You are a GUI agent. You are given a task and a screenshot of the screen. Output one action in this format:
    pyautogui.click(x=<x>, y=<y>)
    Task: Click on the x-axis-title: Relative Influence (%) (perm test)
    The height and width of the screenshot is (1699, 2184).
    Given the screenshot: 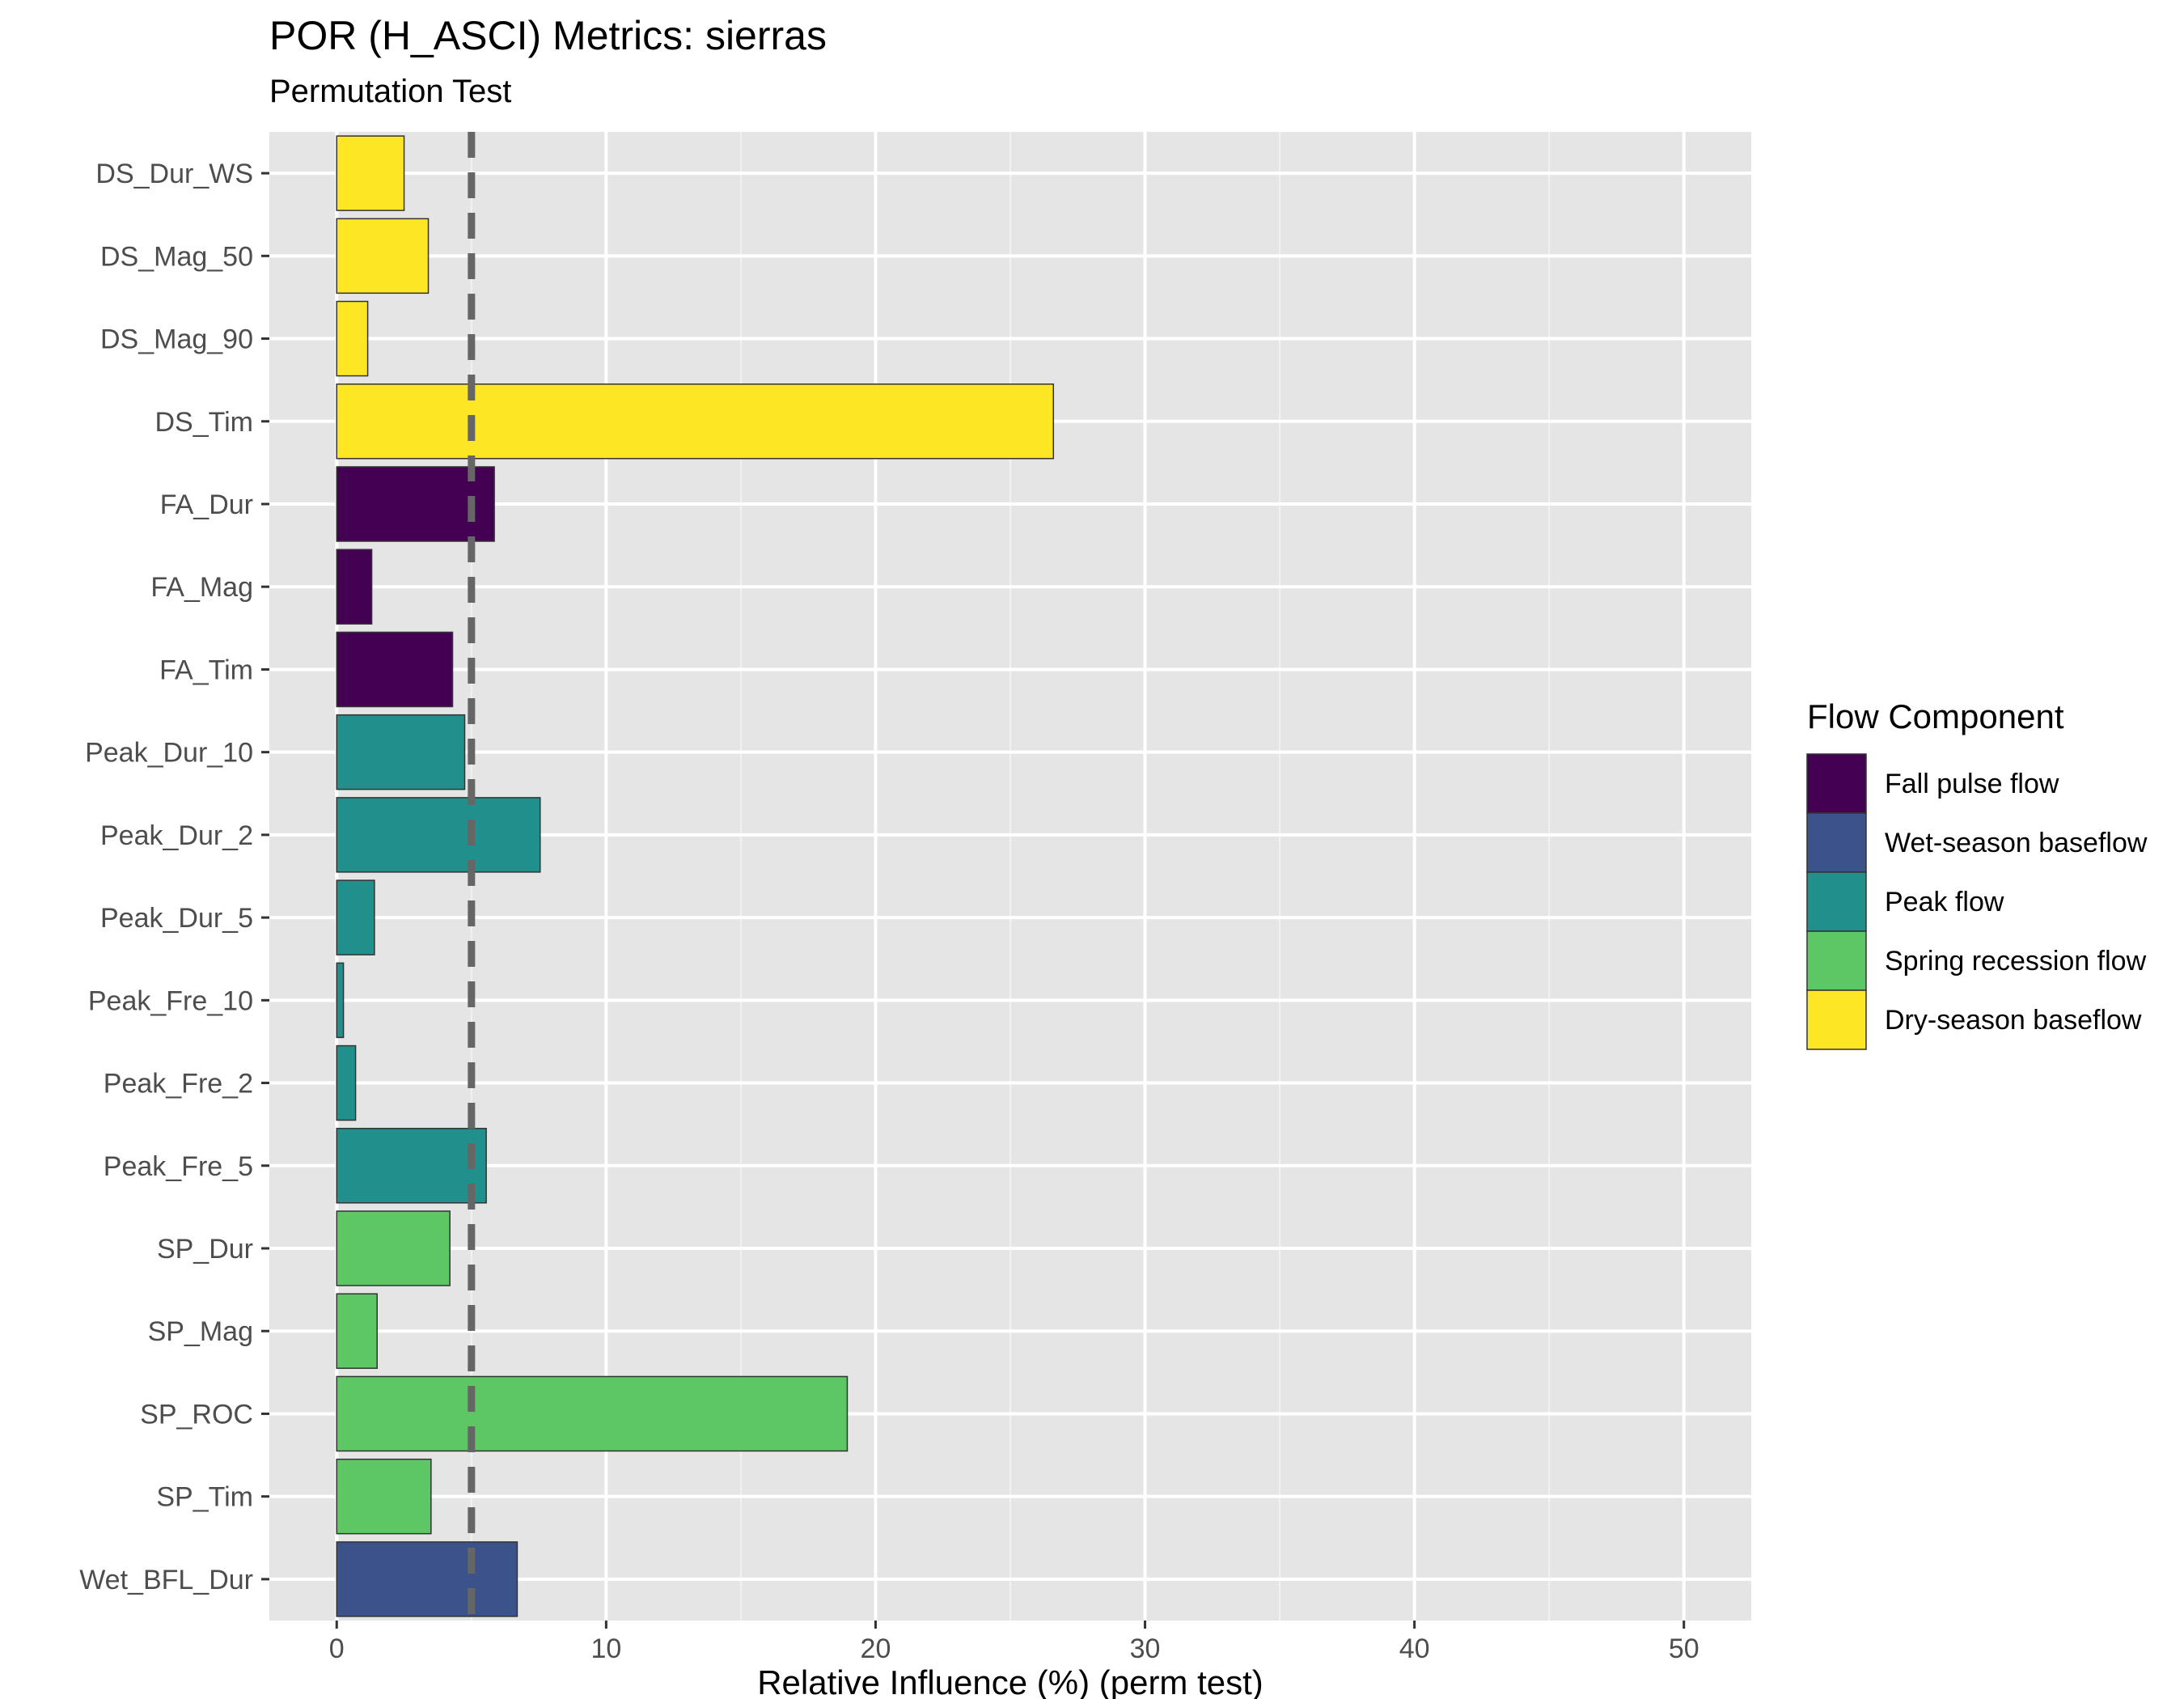 What is the action you would take?
    pyautogui.click(x=1010, y=1681)
    